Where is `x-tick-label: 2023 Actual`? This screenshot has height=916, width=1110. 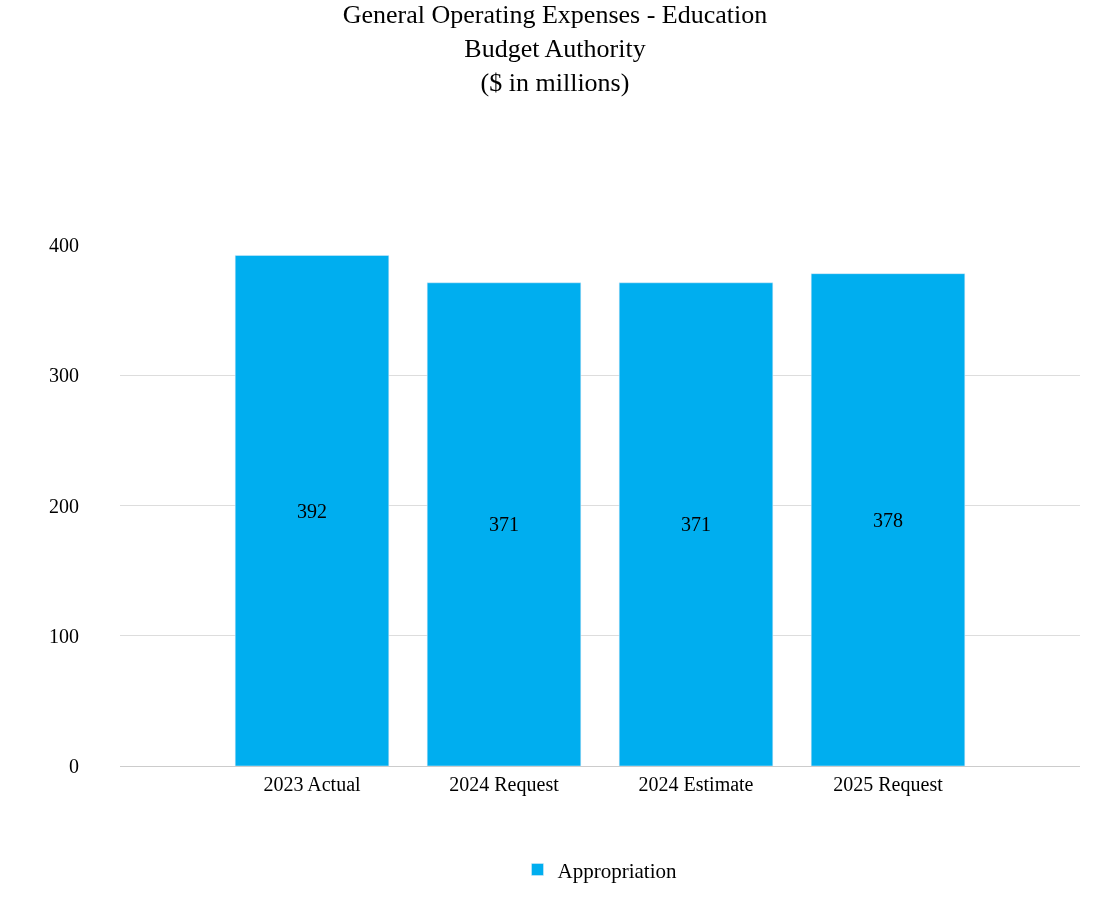 x-tick-label: 2023 Actual is located at coordinates (312, 784).